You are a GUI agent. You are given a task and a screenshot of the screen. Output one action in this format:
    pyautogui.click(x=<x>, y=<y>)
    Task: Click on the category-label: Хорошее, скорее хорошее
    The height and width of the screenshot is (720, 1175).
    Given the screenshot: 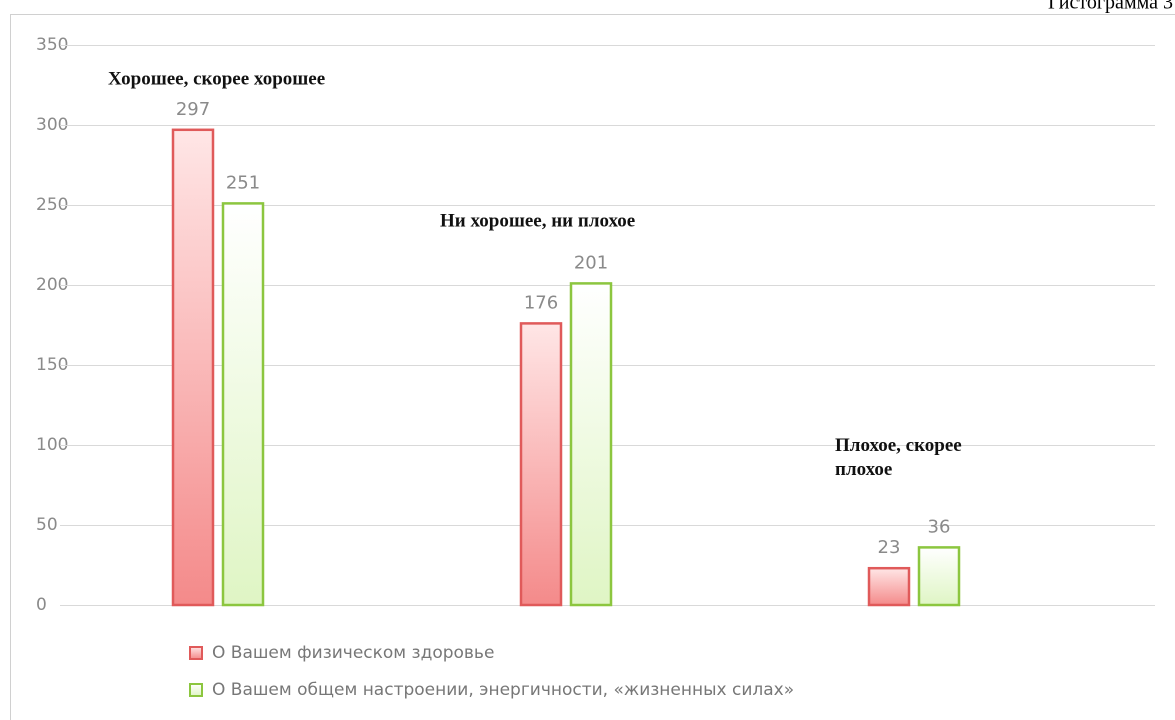 What is the action you would take?
    pyautogui.click(x=216, y=78)
    